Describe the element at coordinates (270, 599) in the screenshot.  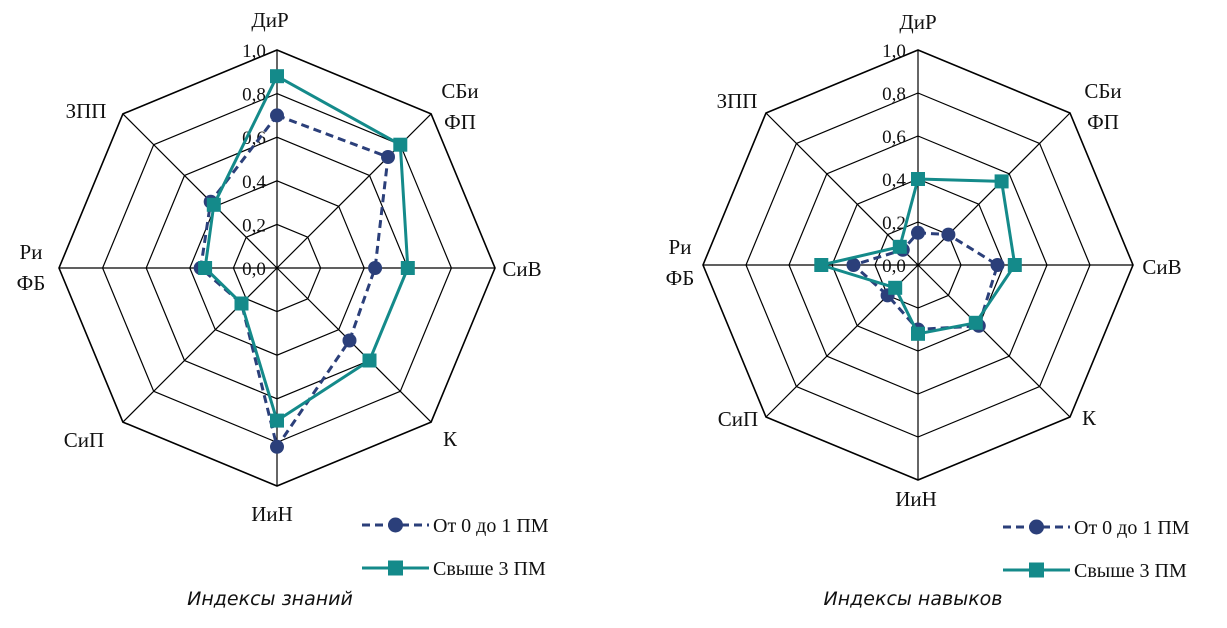
I see `chart-caption: Индексы знаний` at that location.